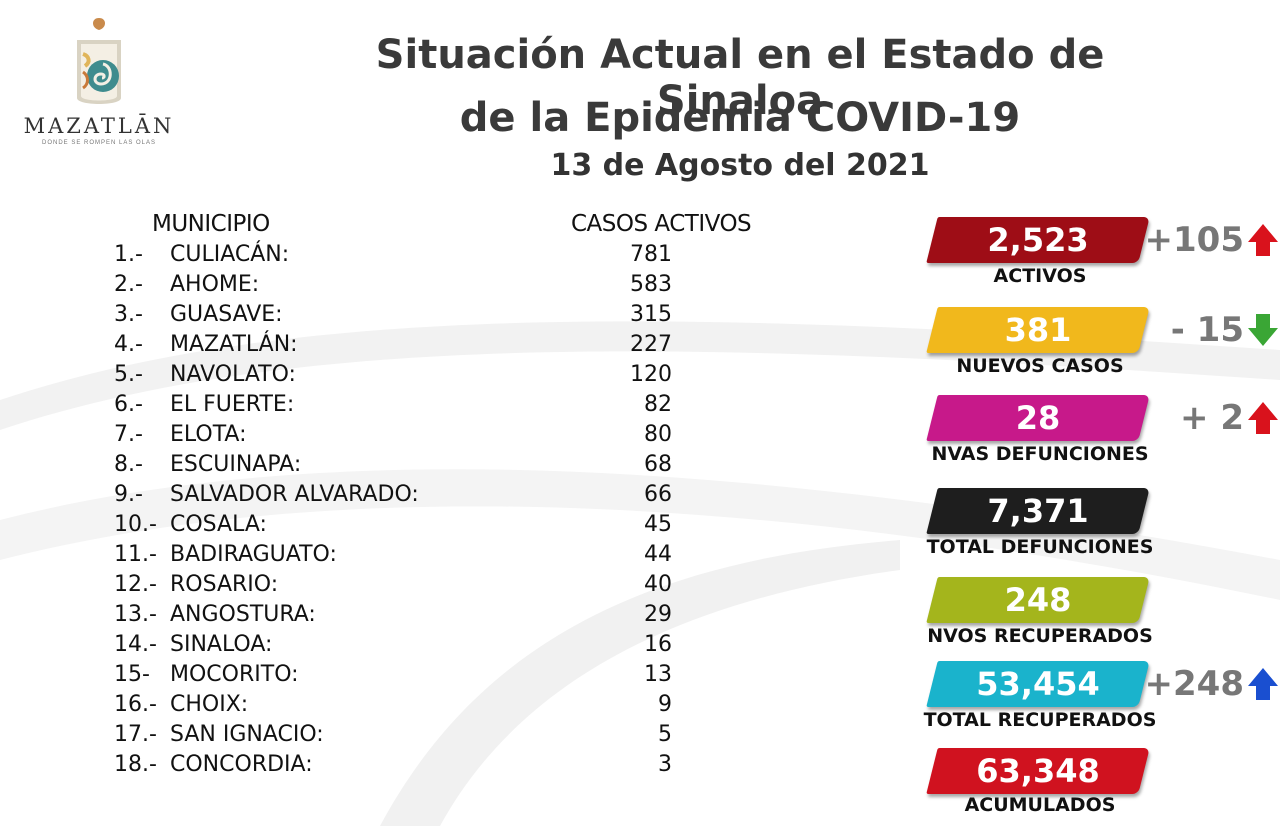 The height and width of the screenshot is (826, 1280). What do you see at coordinates (247, 734) in the screenshot?
I see `municipality-name: SAN IGNACIO:` at bounding box center [247, 734].